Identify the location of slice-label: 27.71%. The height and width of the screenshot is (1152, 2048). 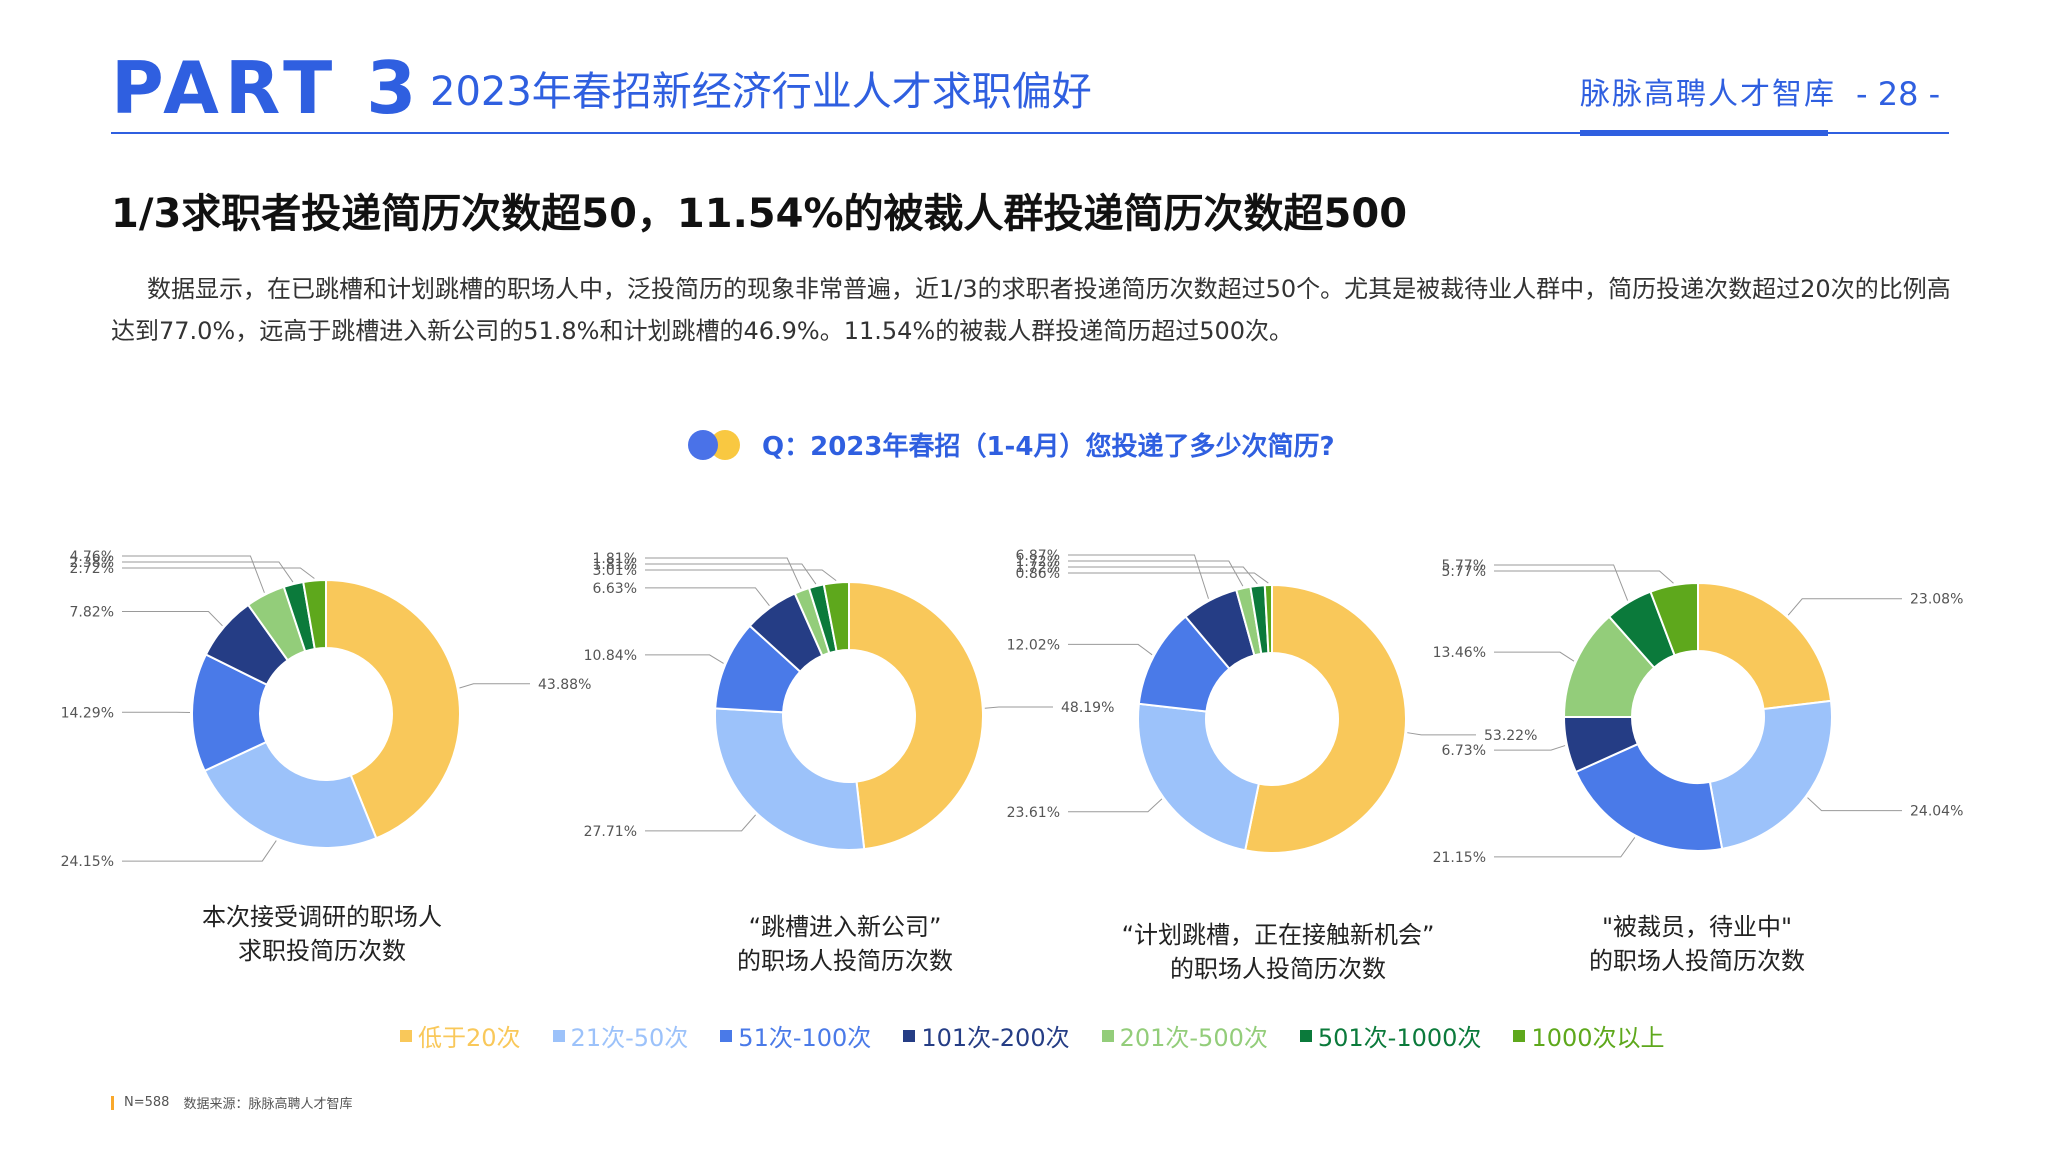
(610, 832).